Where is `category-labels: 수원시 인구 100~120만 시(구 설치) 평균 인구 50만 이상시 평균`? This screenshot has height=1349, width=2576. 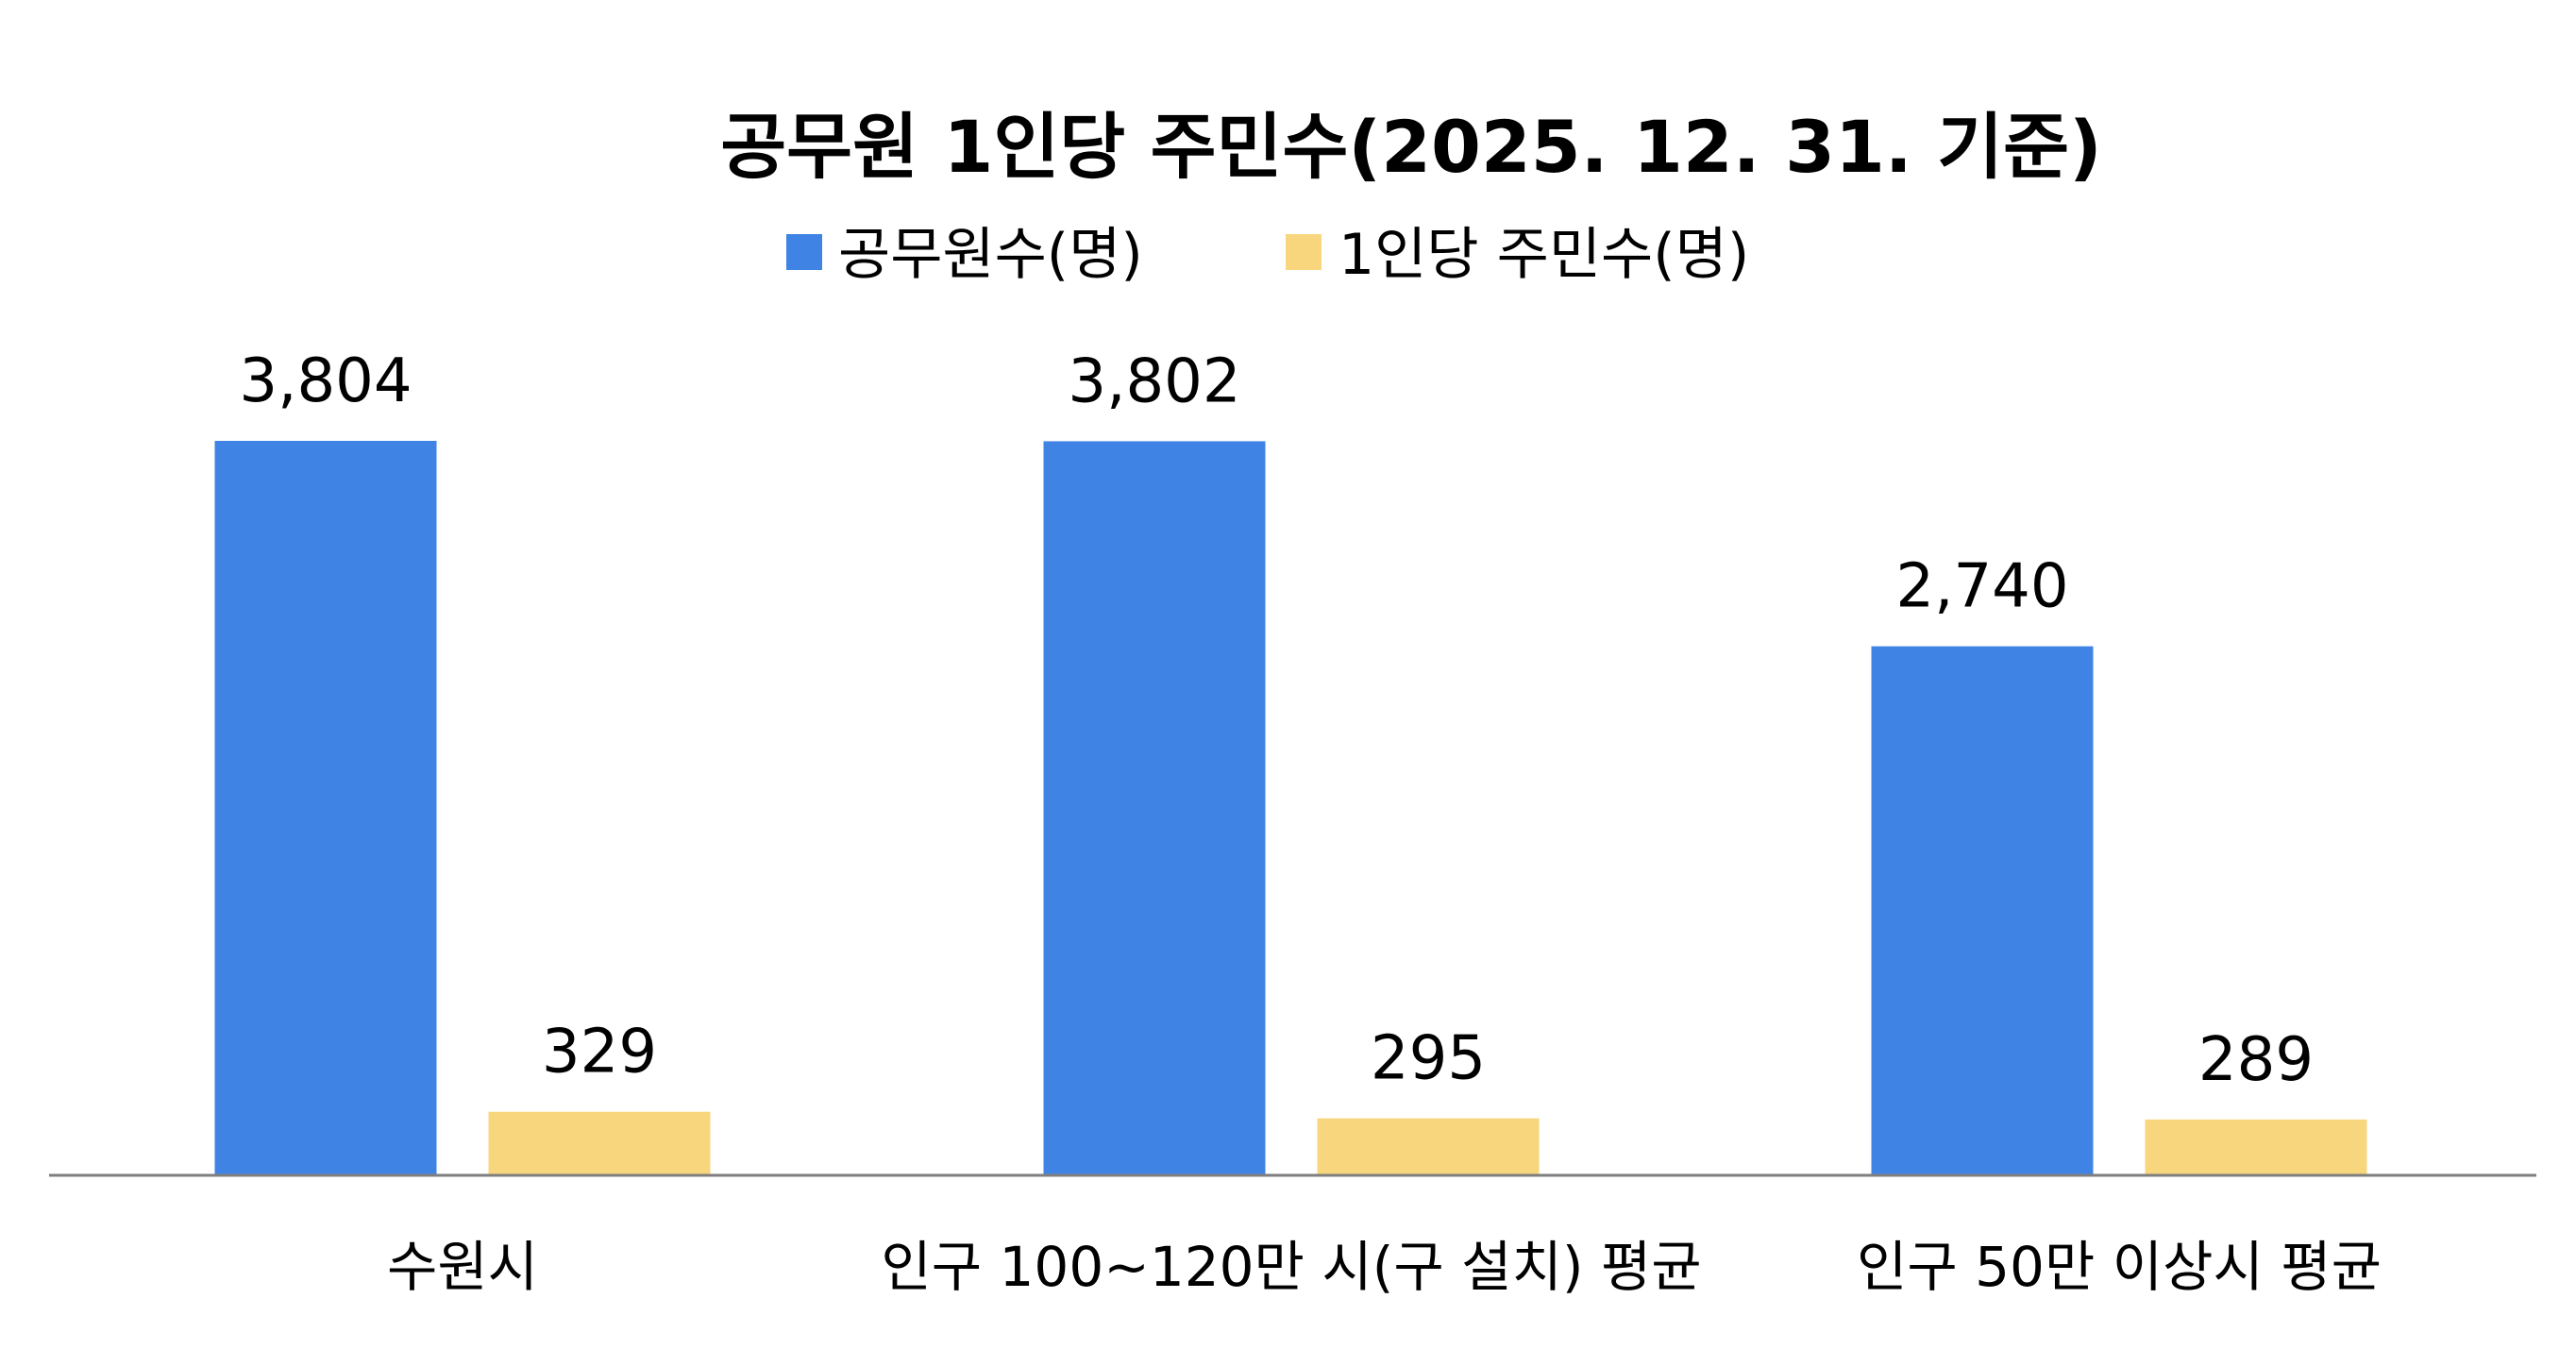 category-labels: 수원시 인구 100~120만 시(구 설치) 평균 인구 50만 이상시 평균 is located at coordinates (1384, 1267).